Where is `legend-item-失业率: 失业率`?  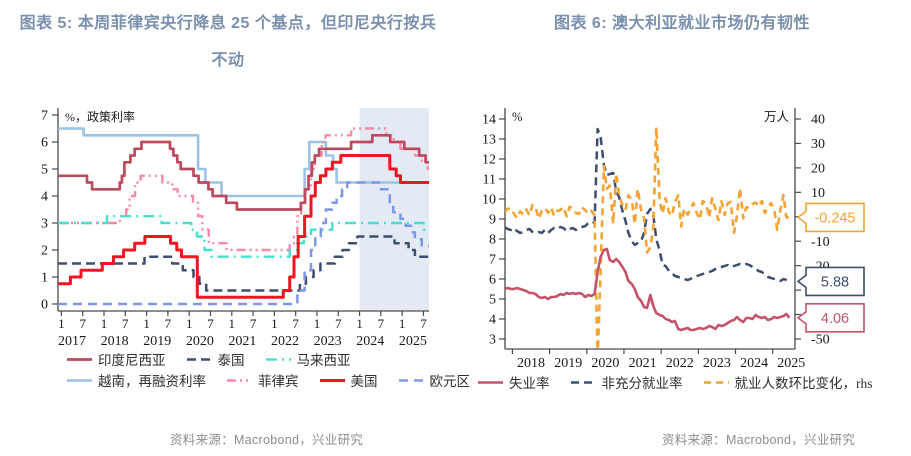 legend-item-失业率: 失业率 is located at coordinates (513, 382).